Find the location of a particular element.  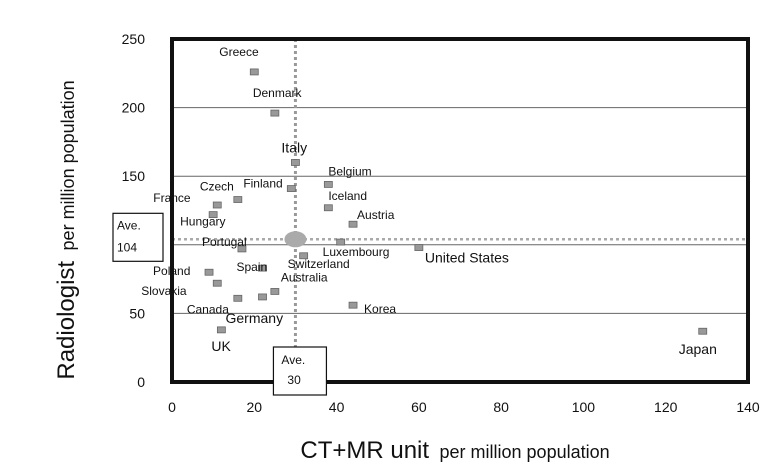

x-tick-100: 100 is located at coordinates (584, 407).